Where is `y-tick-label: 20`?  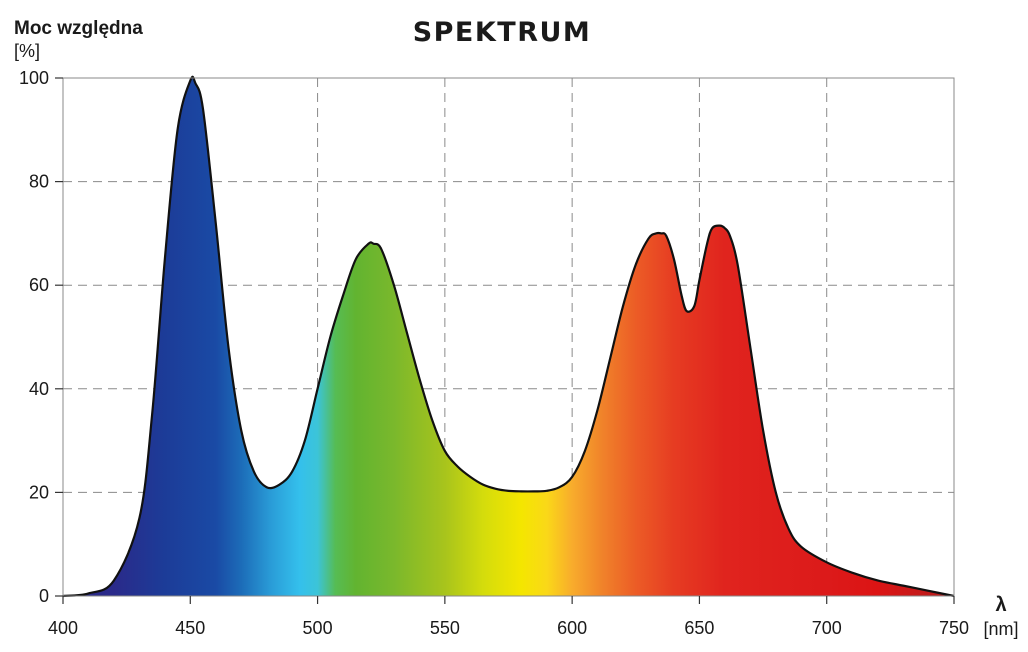
y-tick-label: 20 is located at coordinates (39, 492).